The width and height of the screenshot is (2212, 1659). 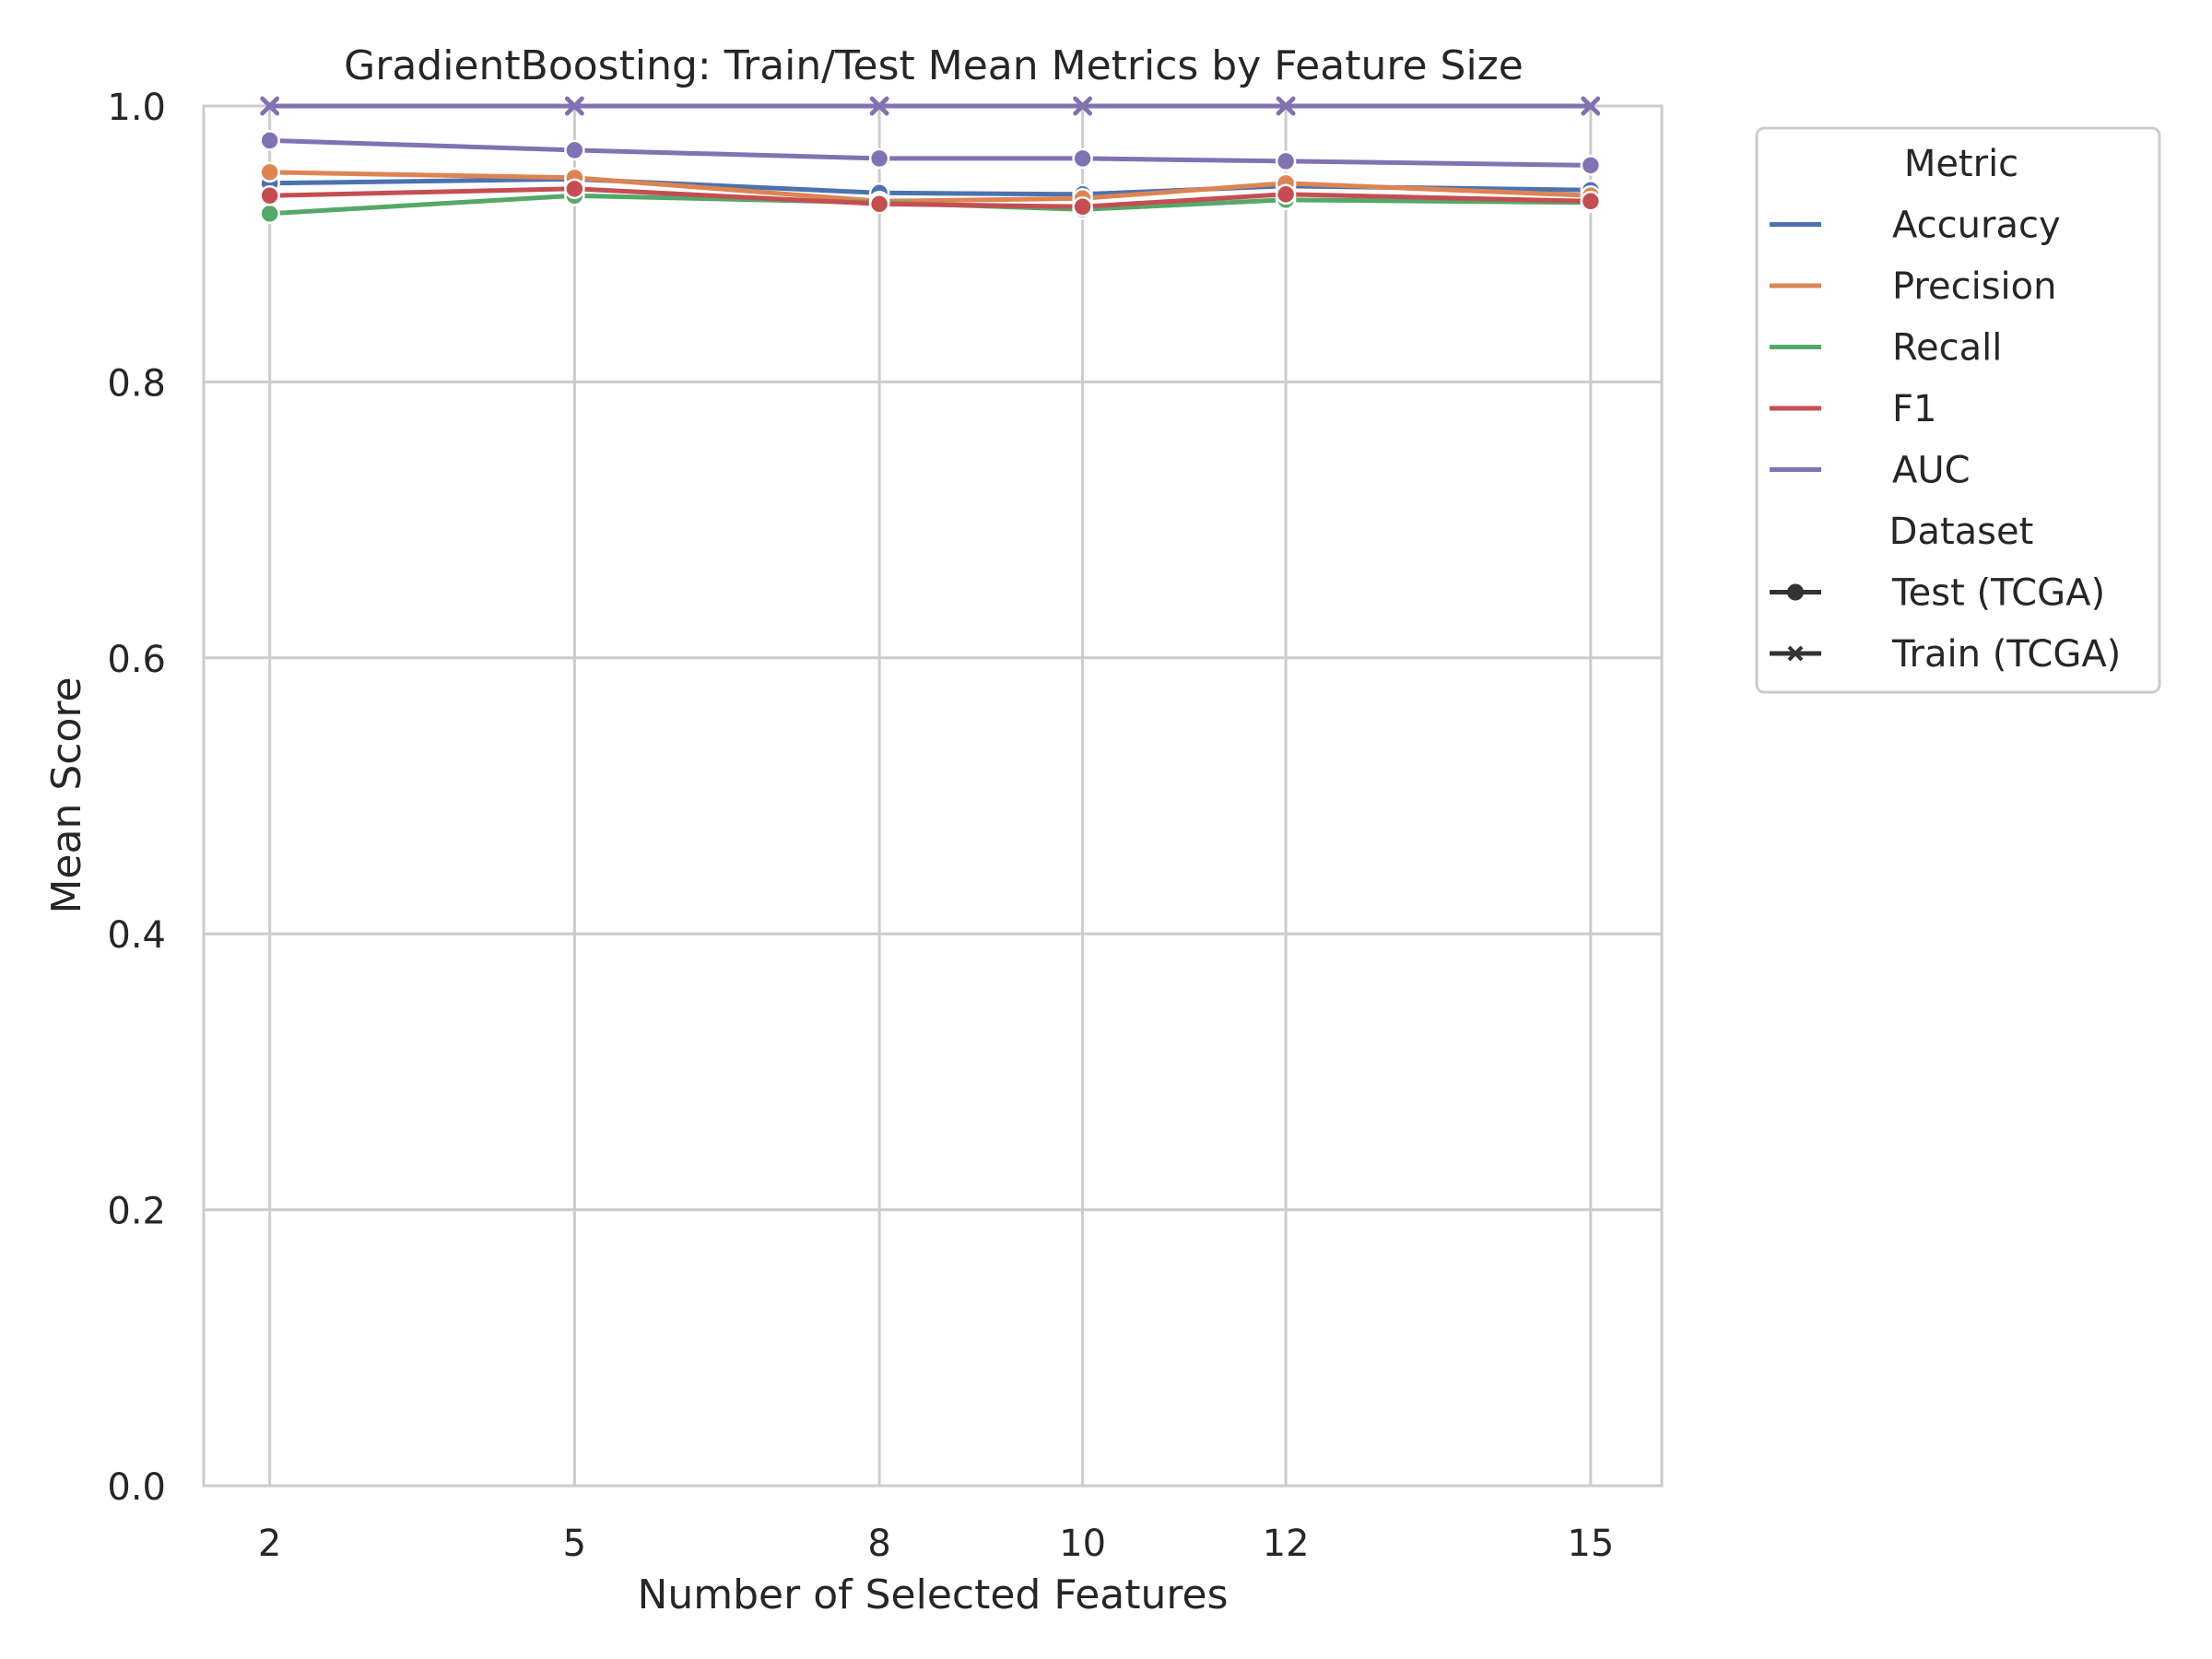 What do you see at coordinates (136, 1212) in the screenshot?
I see `y-tick-label: 0.2` at bounding box center [136, 1212].